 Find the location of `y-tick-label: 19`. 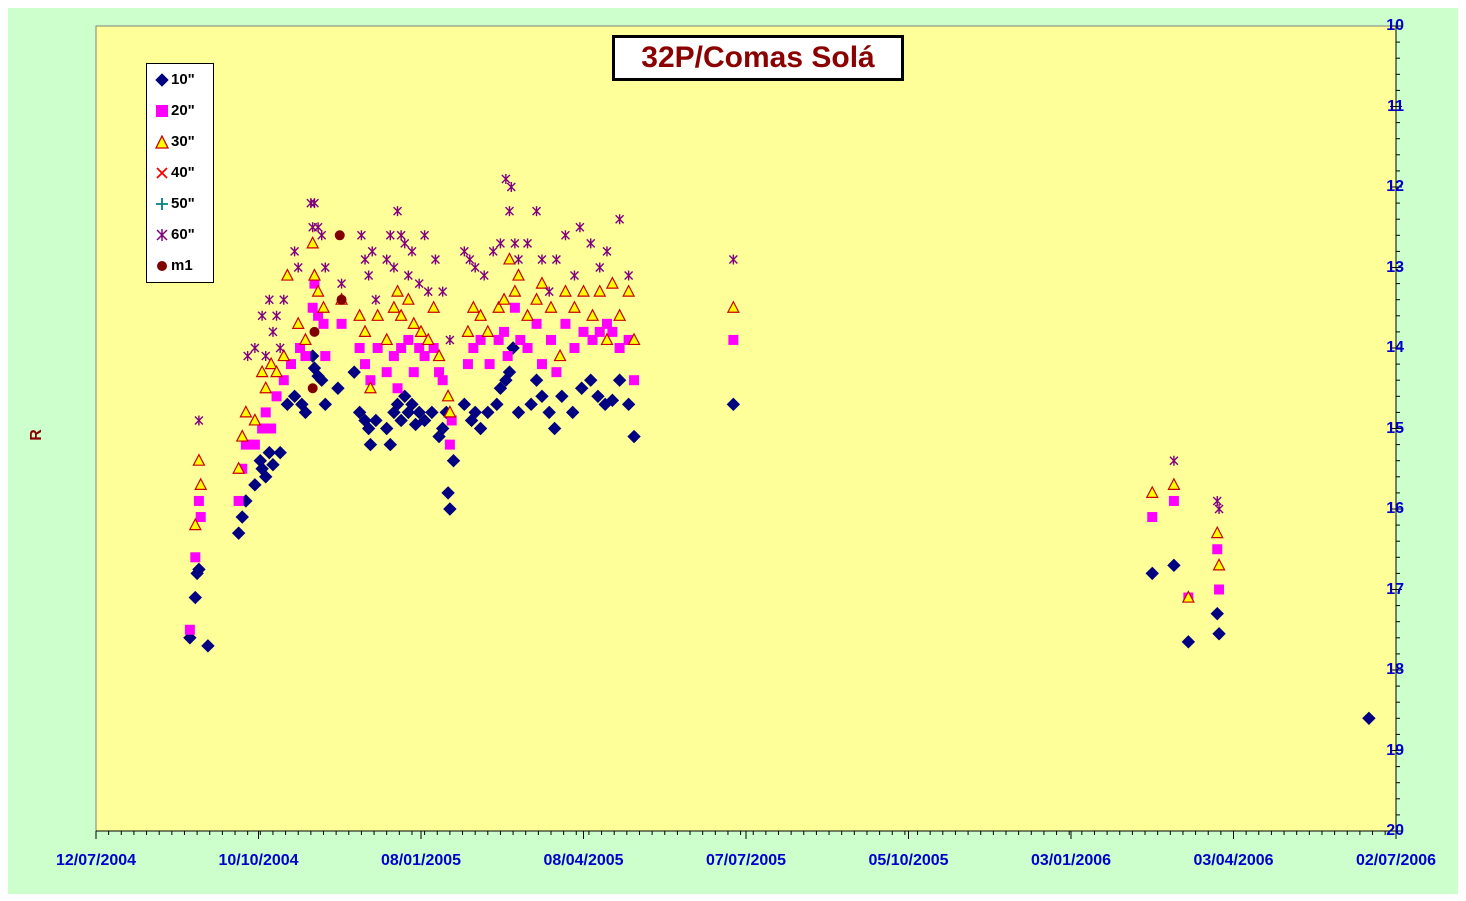

y-tick-label: 19 is located at coordinates (1395, 750).